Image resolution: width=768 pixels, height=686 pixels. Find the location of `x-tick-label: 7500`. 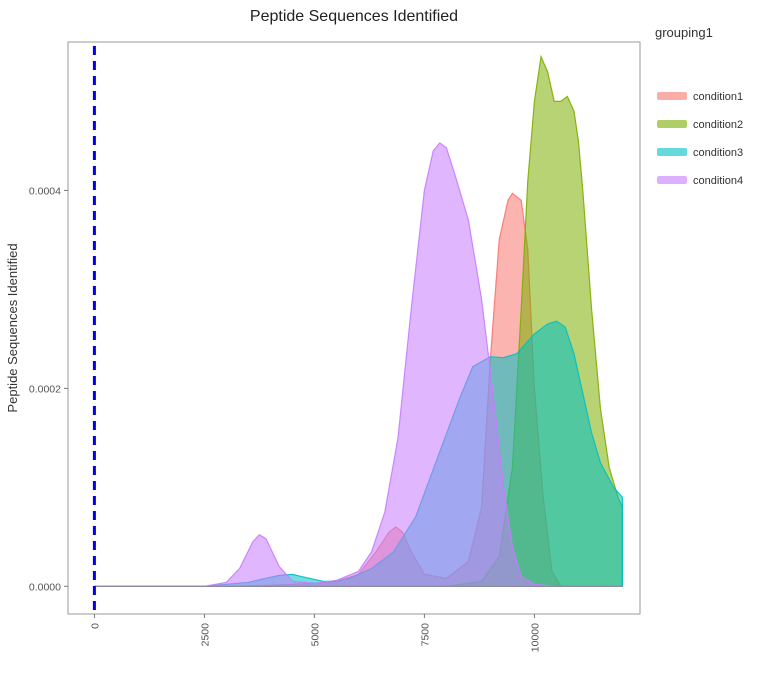

x-tick-label: 7500 is located at coordinates (425, 635).